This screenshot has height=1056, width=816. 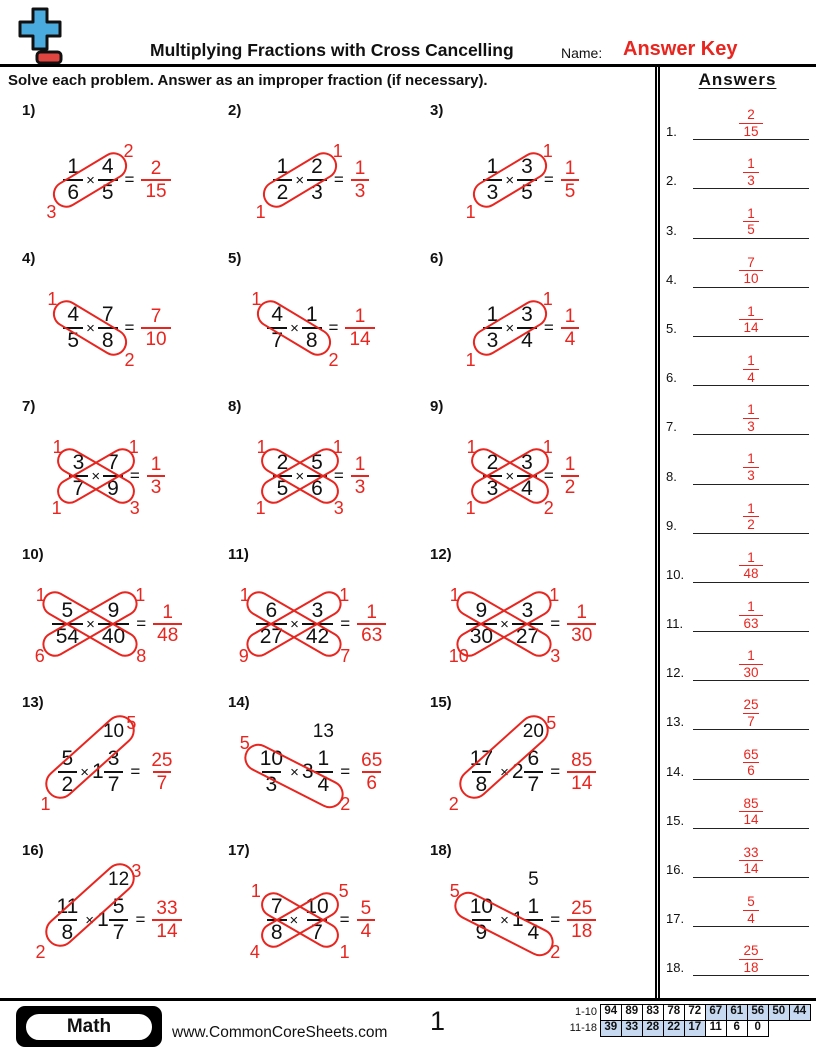 What do you see at coordinates (715, 1028) in the screenshot?
I see `grading-score-cell: 11` at bounding box center [715, 1028].